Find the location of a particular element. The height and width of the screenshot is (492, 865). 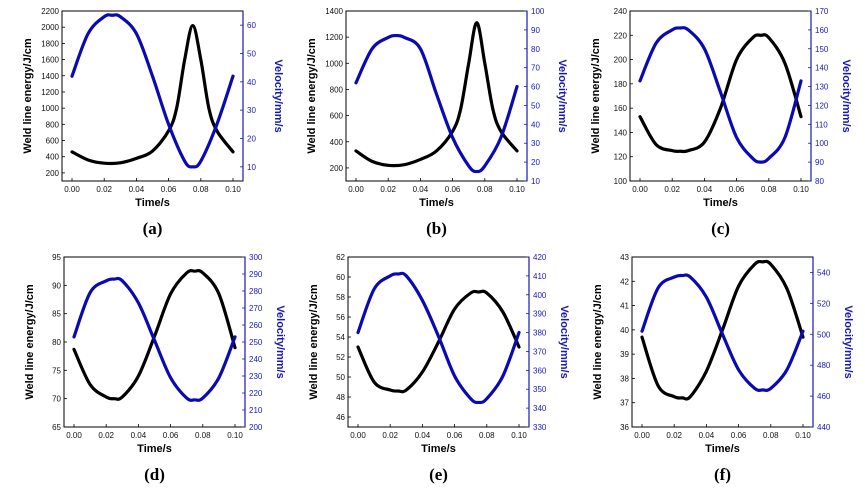

left-tick-label: 39 is located at coordinates (624, 354).